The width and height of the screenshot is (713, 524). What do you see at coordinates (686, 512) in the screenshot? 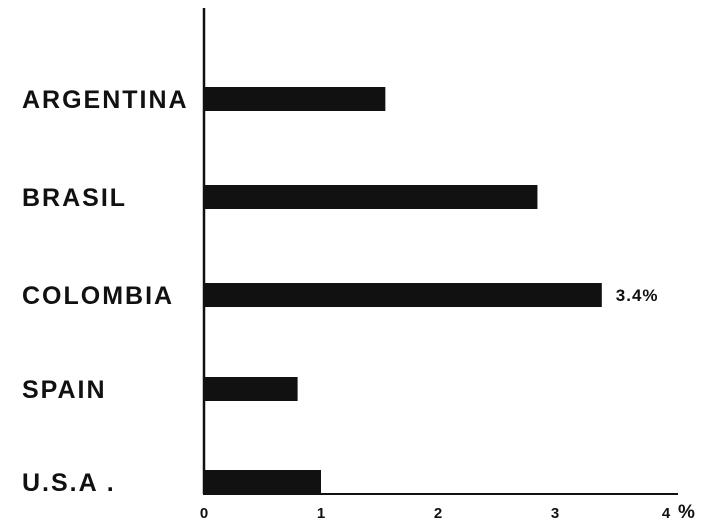
I see `x-unit-label: %` at bounding box center [686, 512].